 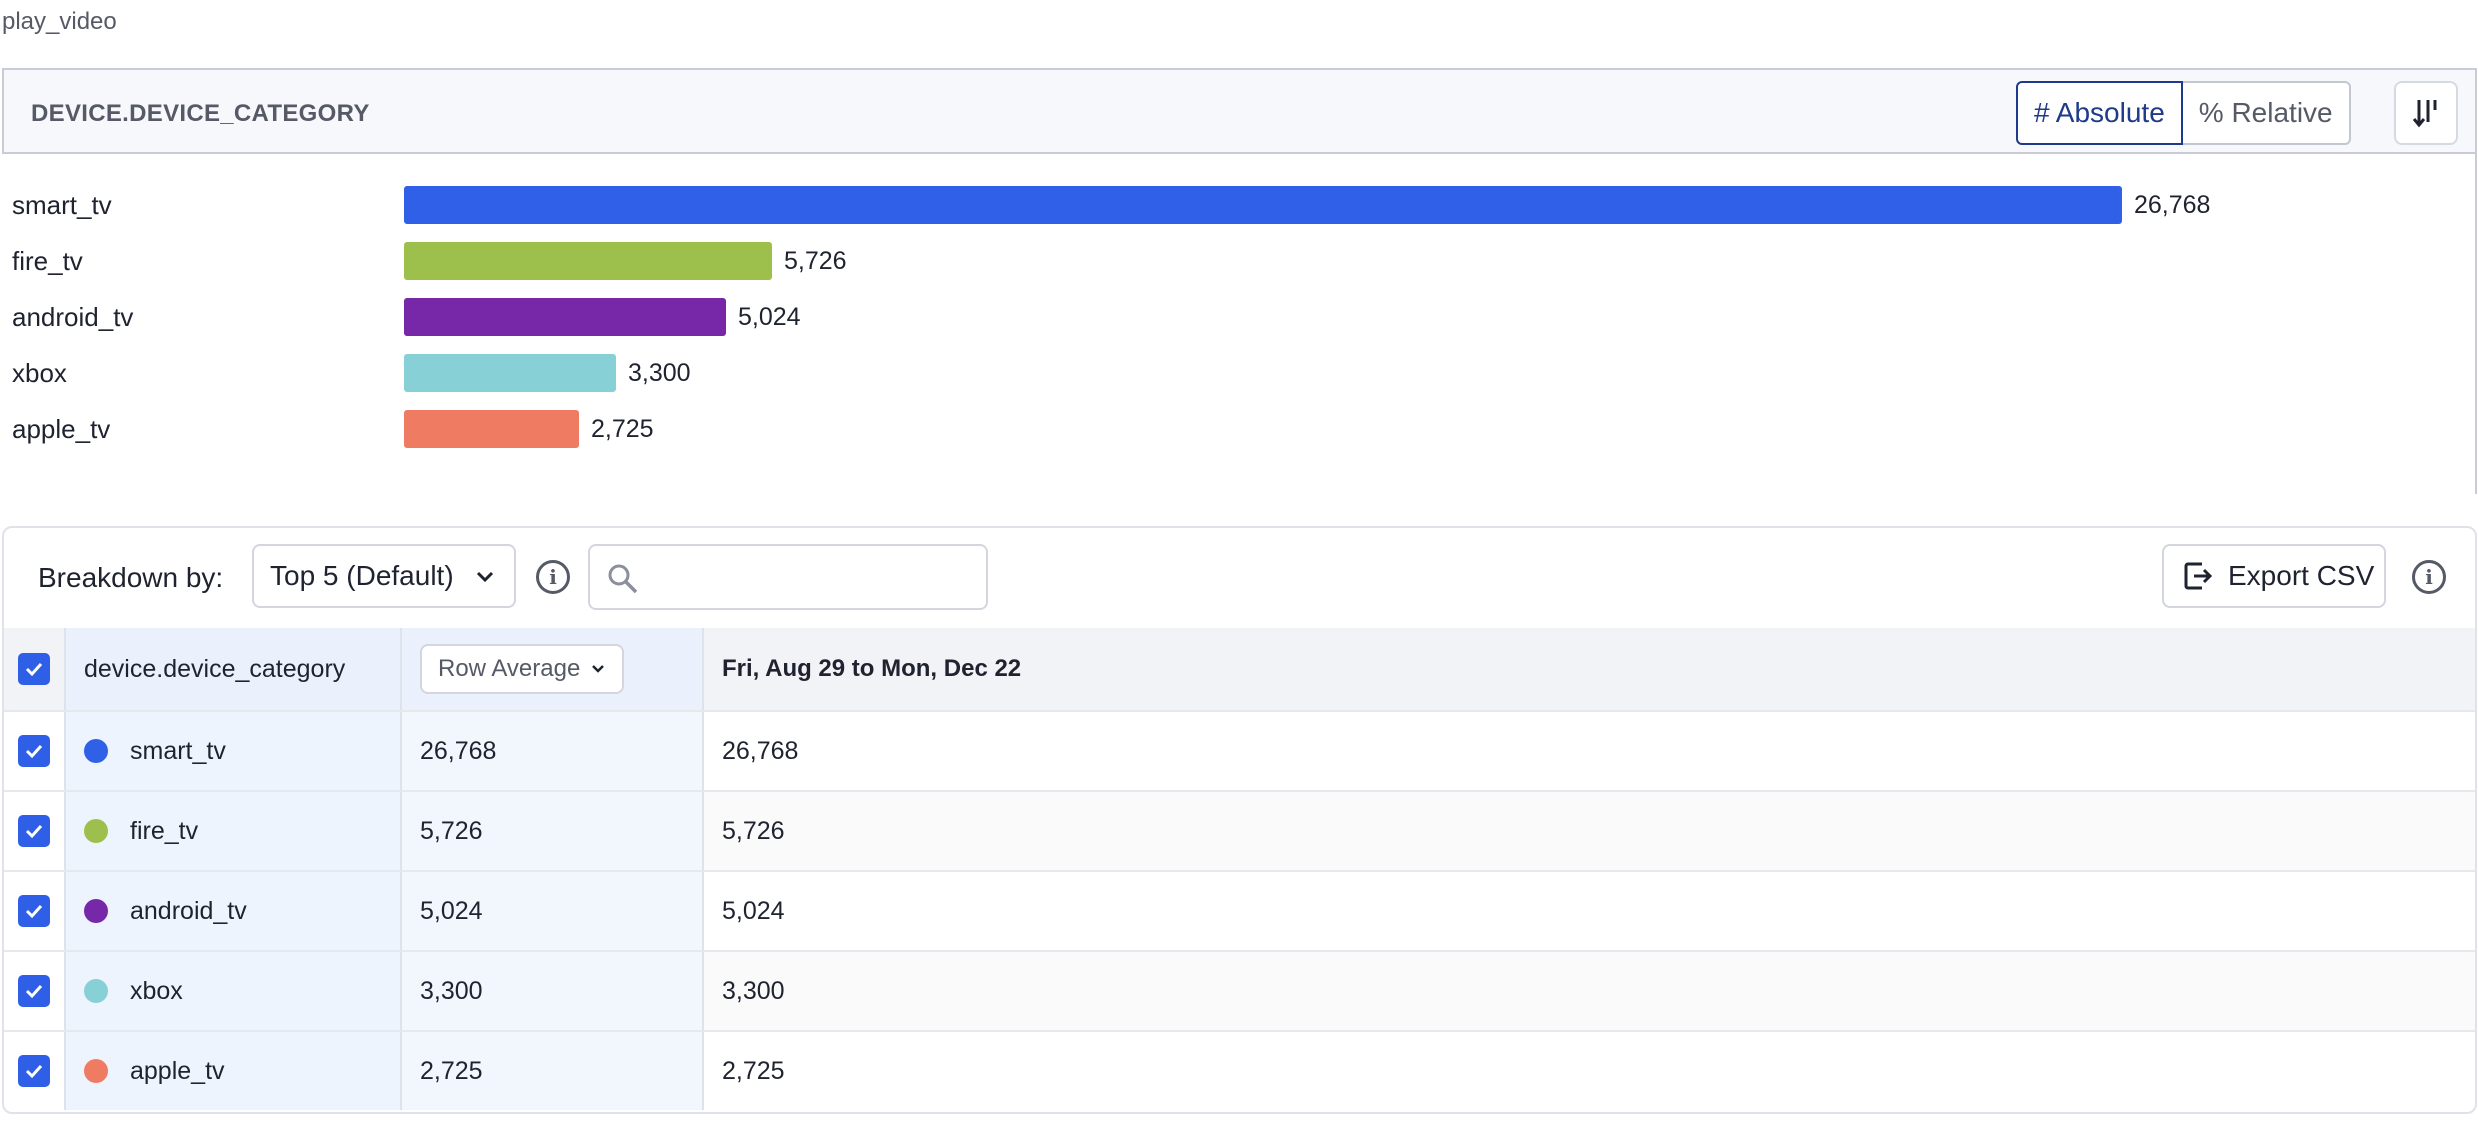 What do you see at coordinates (509, 668) in the screenshot?
I see `row-average-label: Row Average` at bounding box center [509, 668].